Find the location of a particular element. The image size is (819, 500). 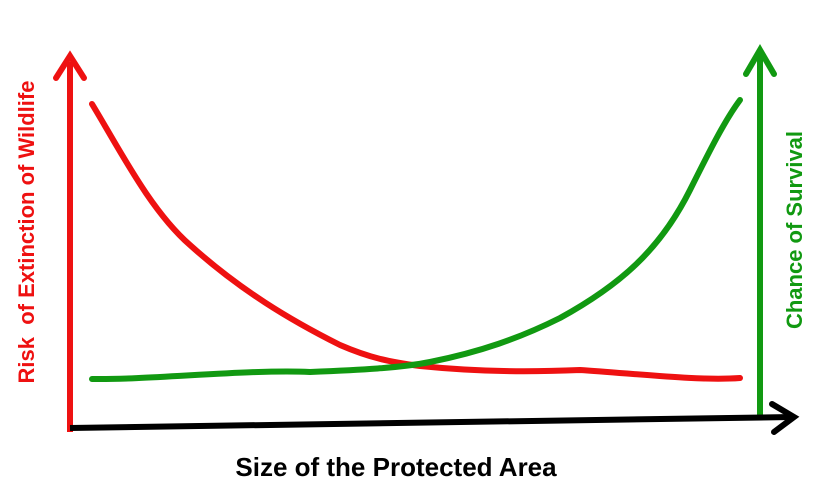

left-axis-arrowhead is located at coordinates (70, 65).